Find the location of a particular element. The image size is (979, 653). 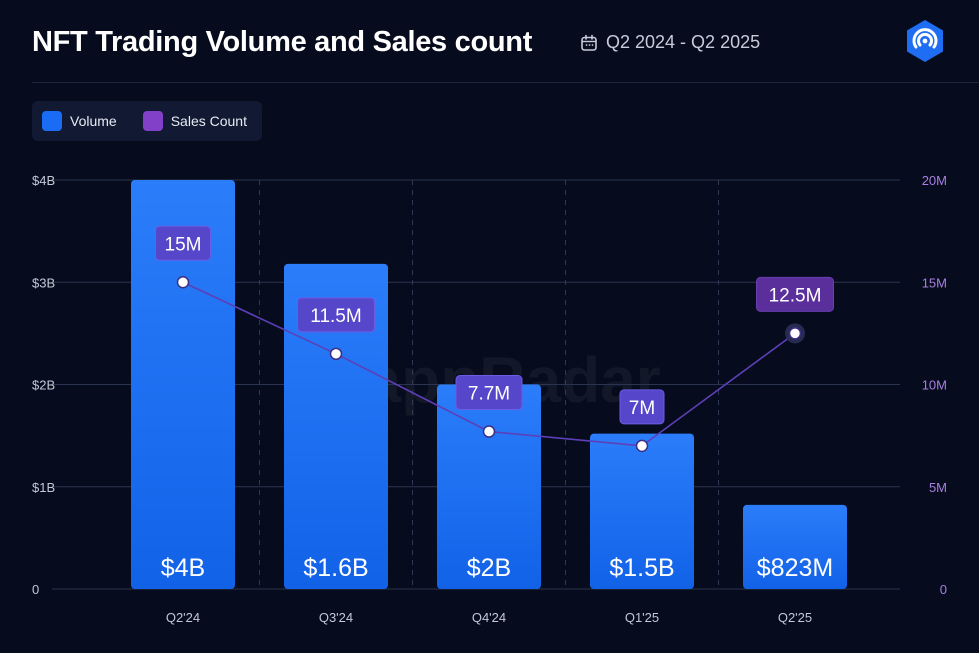

legend-item-volume: Volume is located at coordinates (79, 121).